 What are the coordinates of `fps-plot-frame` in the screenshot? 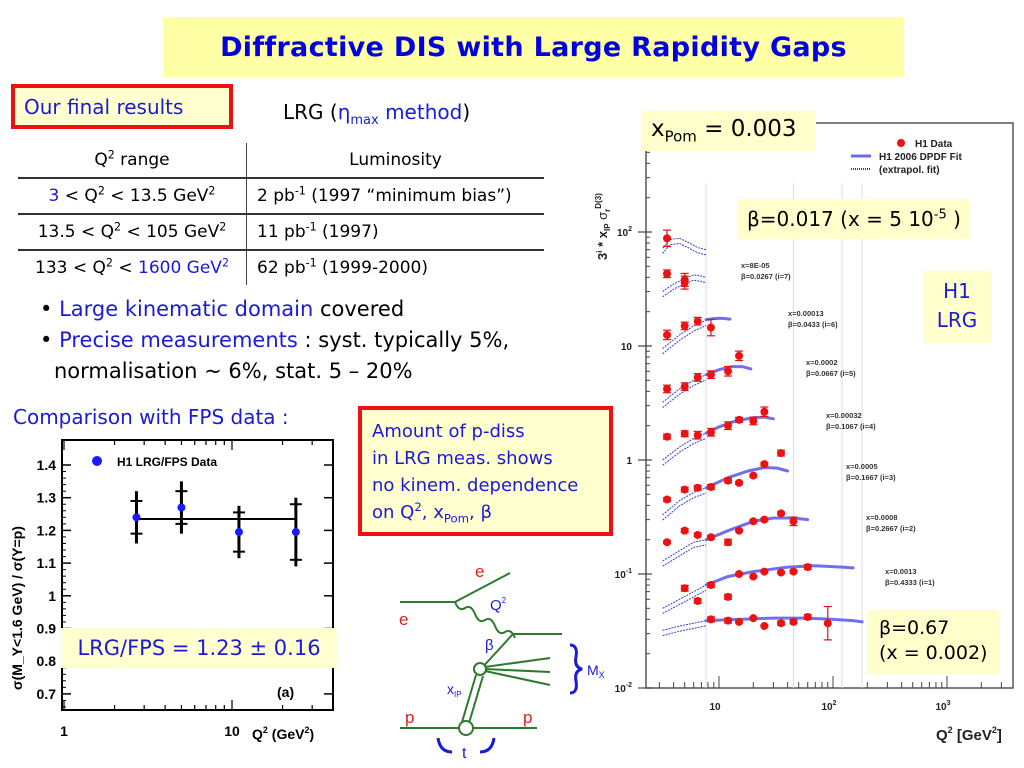 It's located at (197, 575).